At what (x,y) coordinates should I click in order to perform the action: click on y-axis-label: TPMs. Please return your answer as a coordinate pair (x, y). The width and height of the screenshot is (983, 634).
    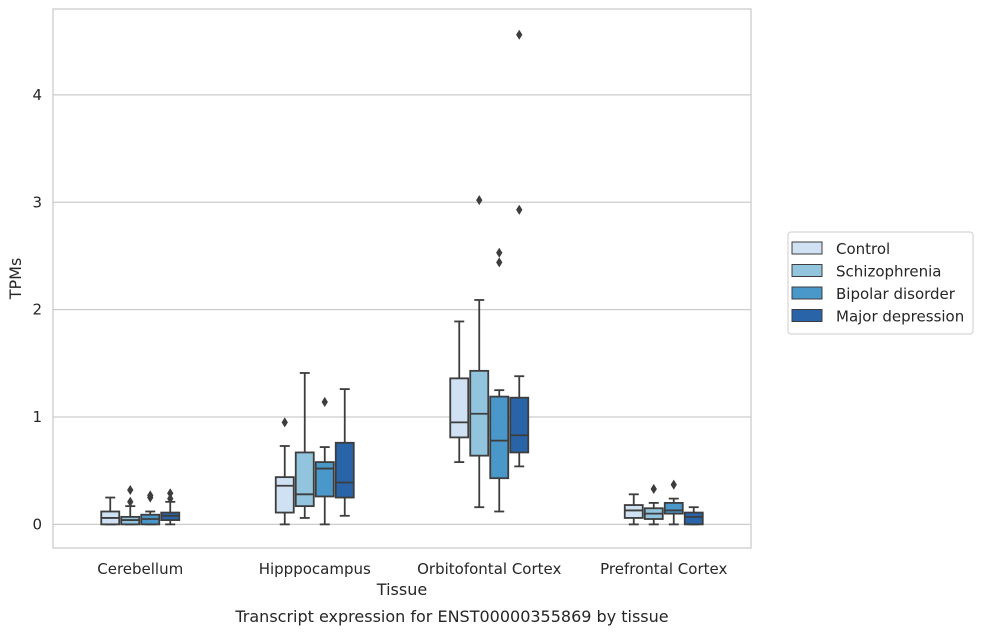
    Looking at the image, I should click on (15, 279).